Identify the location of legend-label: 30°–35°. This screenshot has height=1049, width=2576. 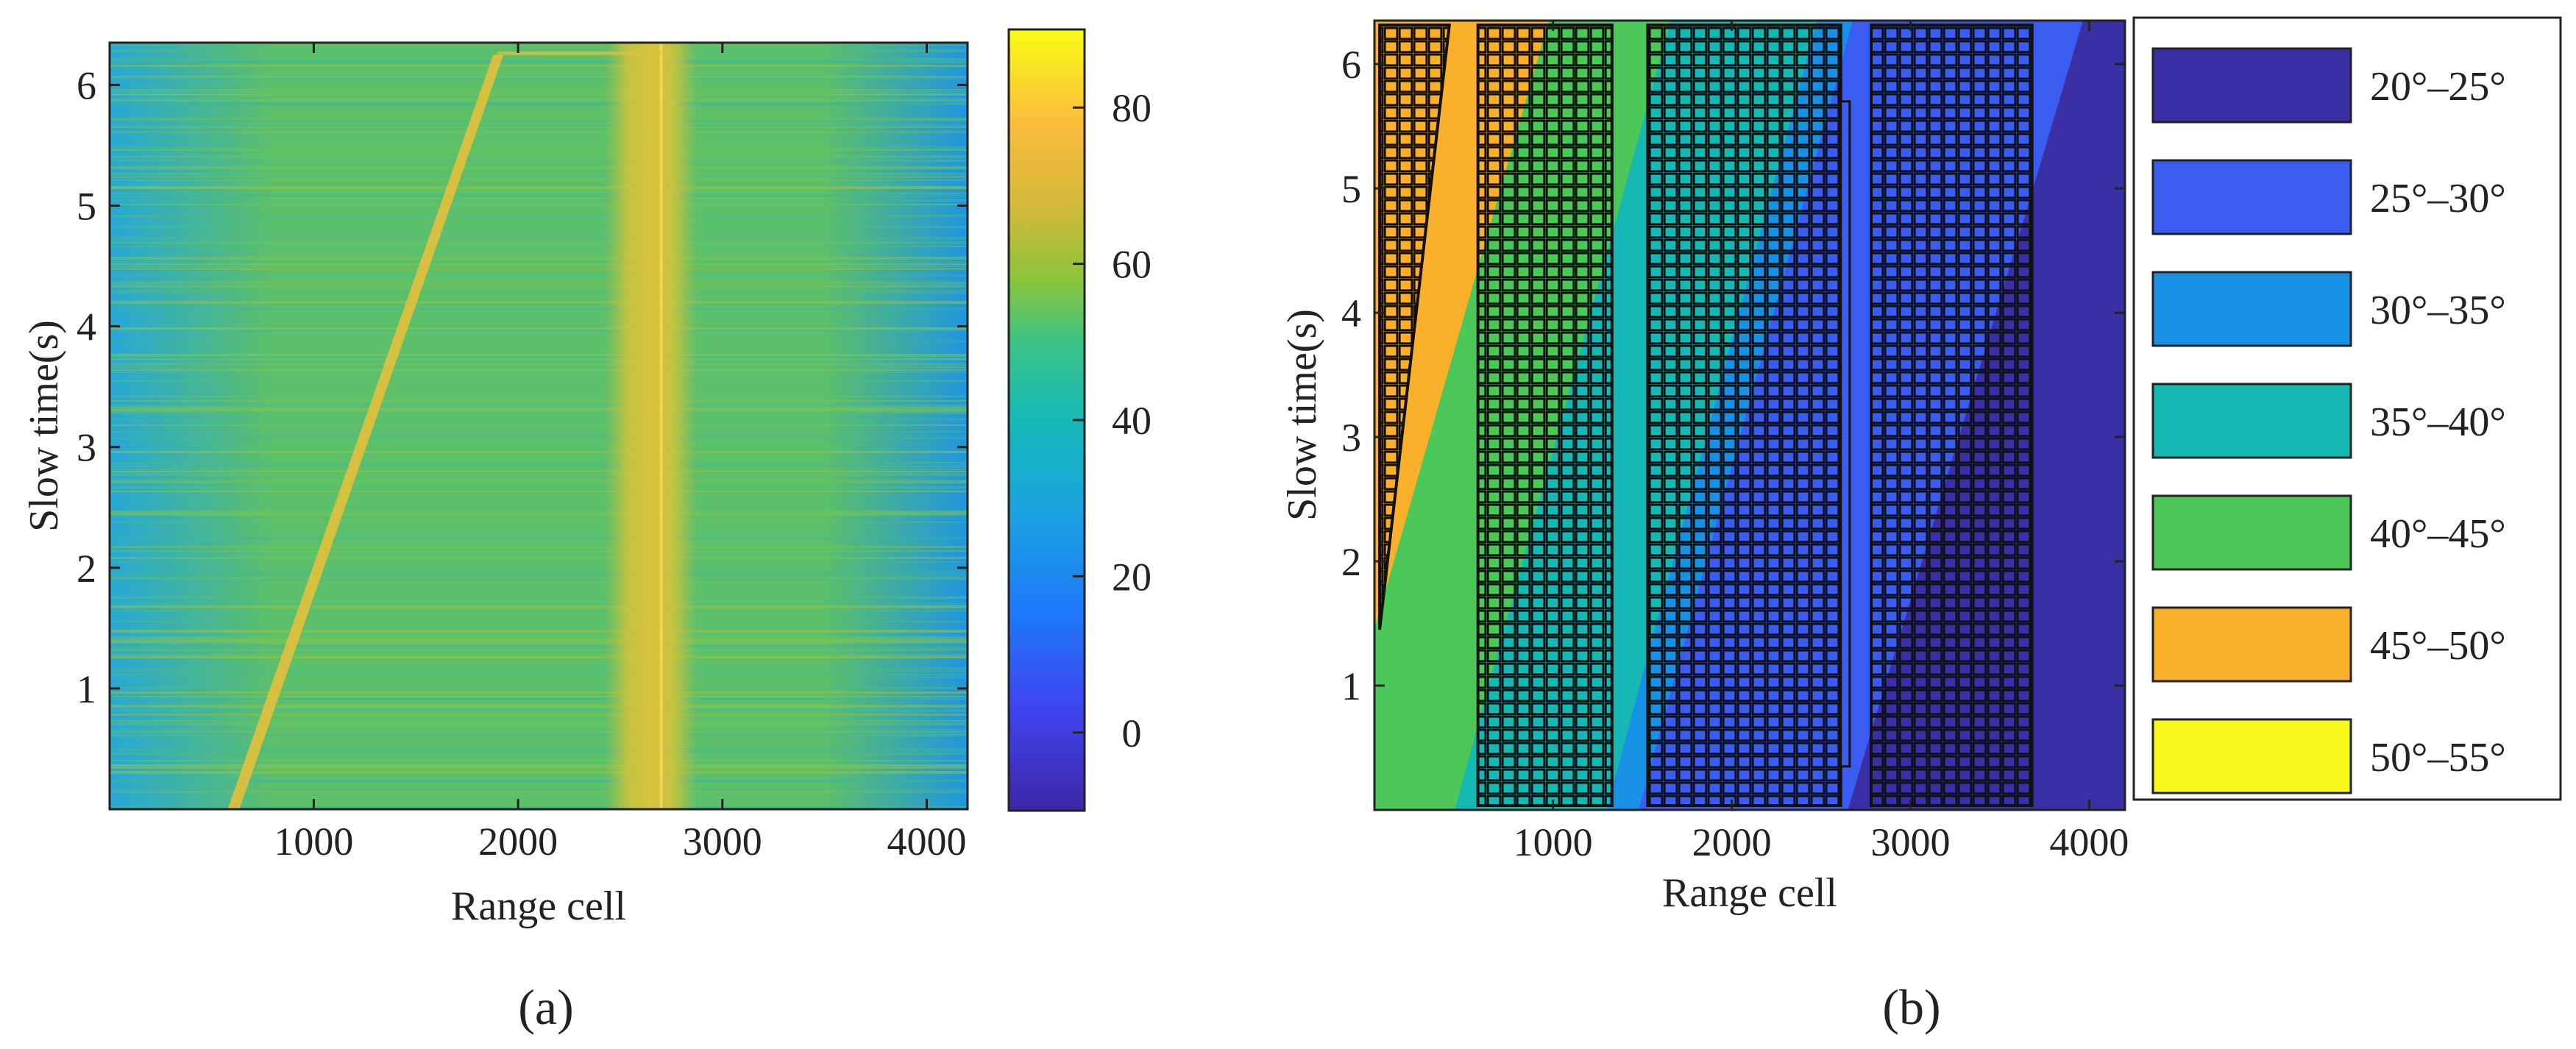
(2438, 310).